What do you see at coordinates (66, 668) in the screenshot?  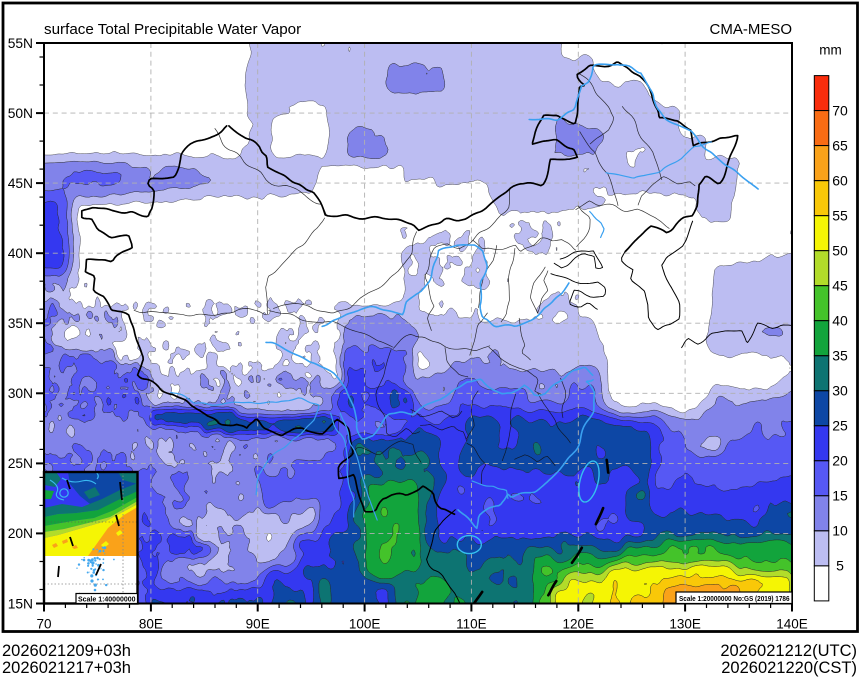 I see `svg-text: 2026021217+03h` at bounding box center [66, 668].